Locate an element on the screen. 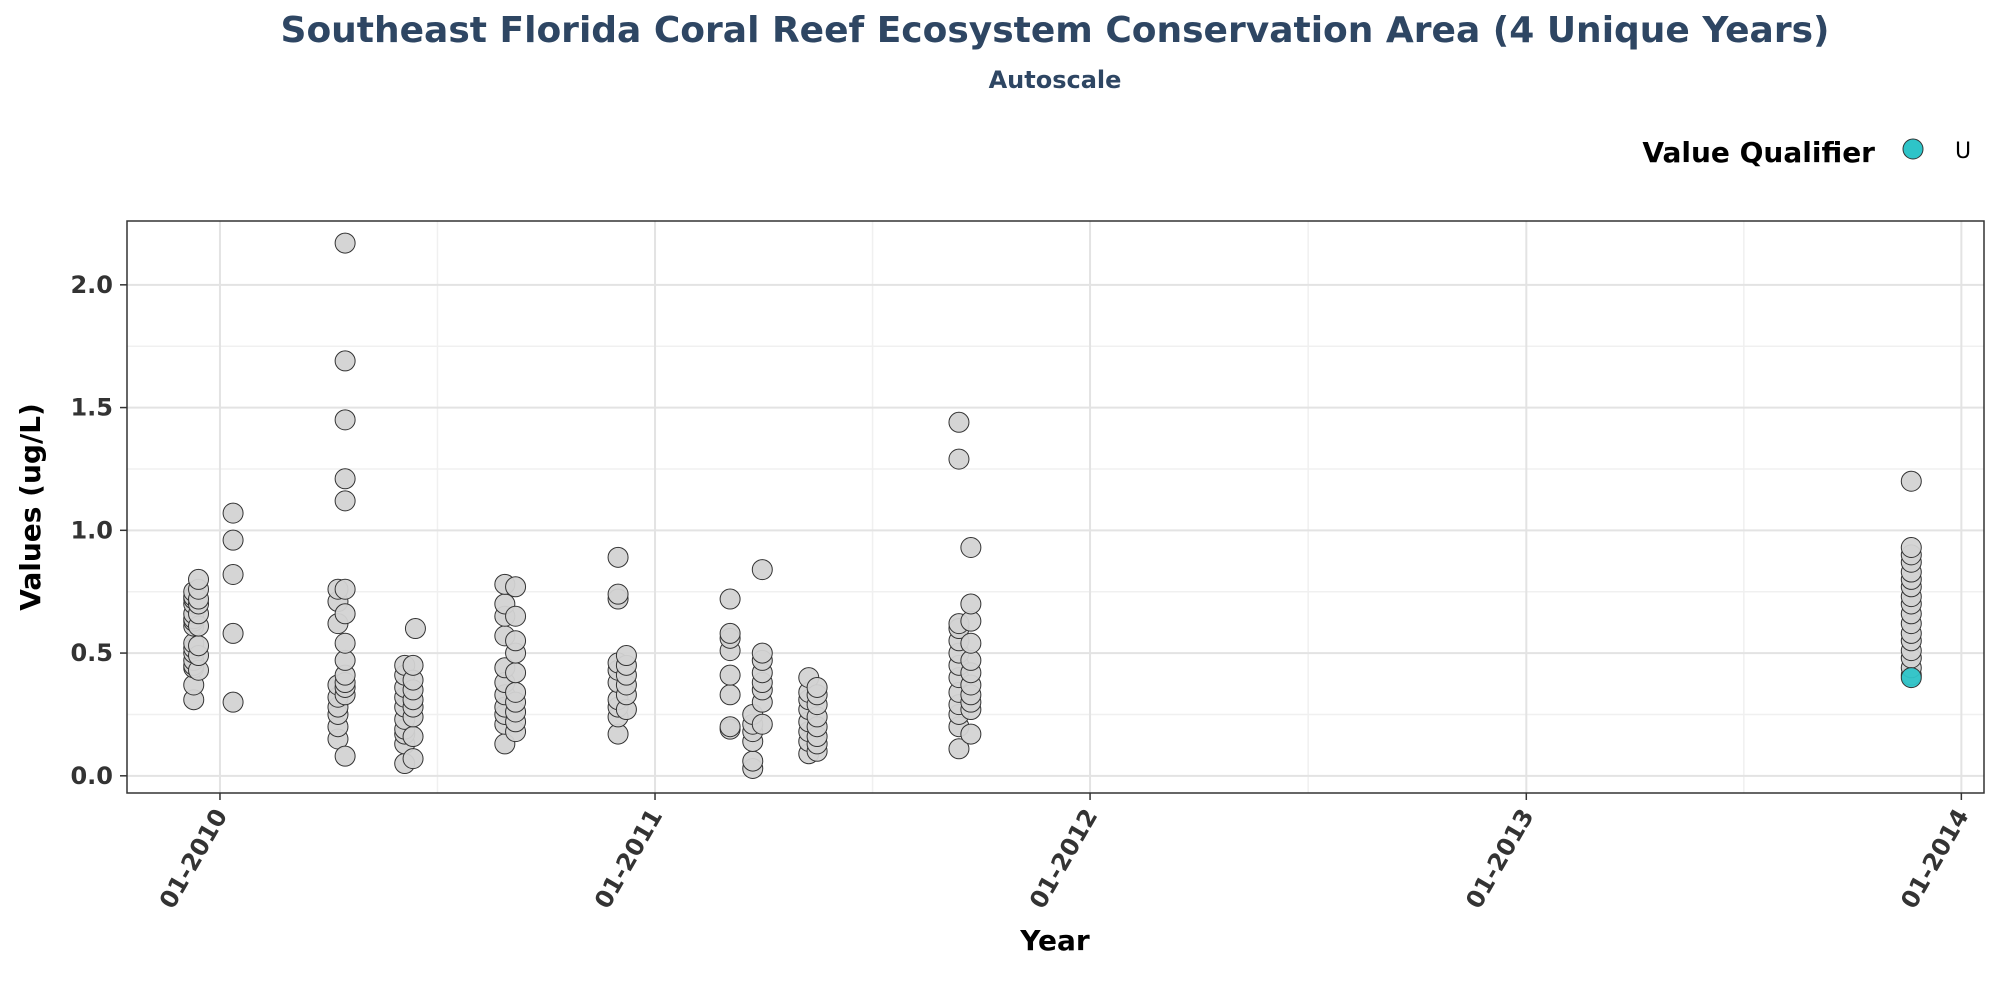 The width and height of the screenshot is (2000, 1000). x-tick-label: 01-2010 is located at coordinates (193, 858).